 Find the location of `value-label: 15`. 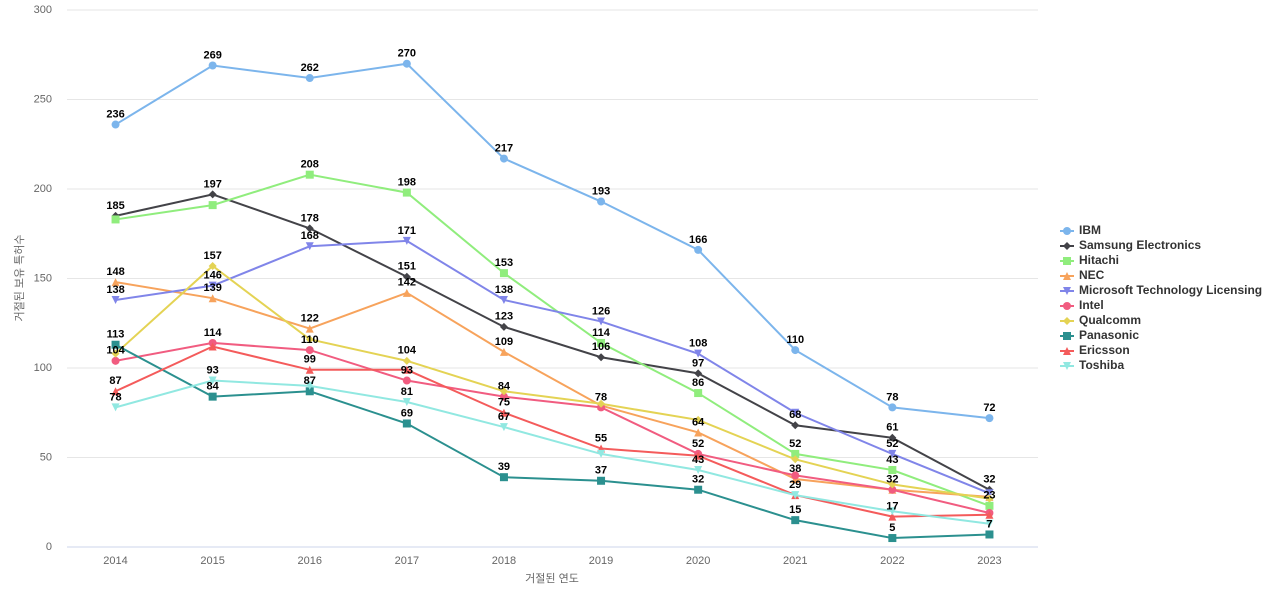

value-label: 15 is located at coordinates (795, 510).